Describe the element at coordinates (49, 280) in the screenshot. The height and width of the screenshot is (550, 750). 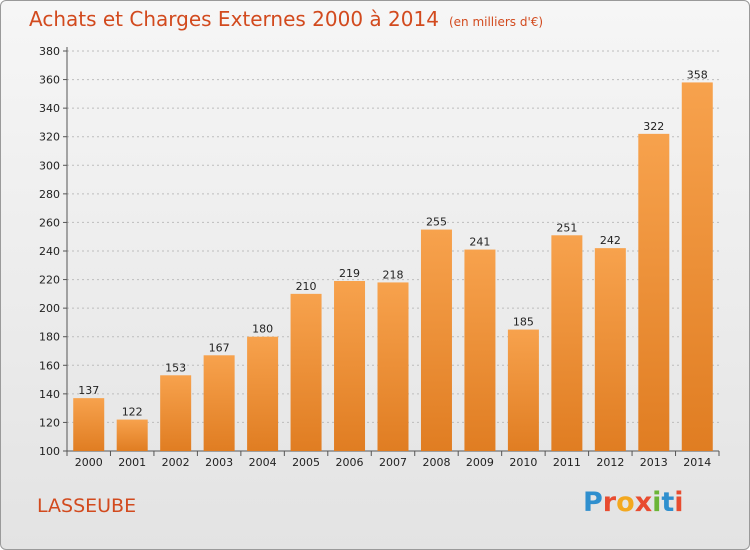
I see `y-tick-label: 220` at that location.